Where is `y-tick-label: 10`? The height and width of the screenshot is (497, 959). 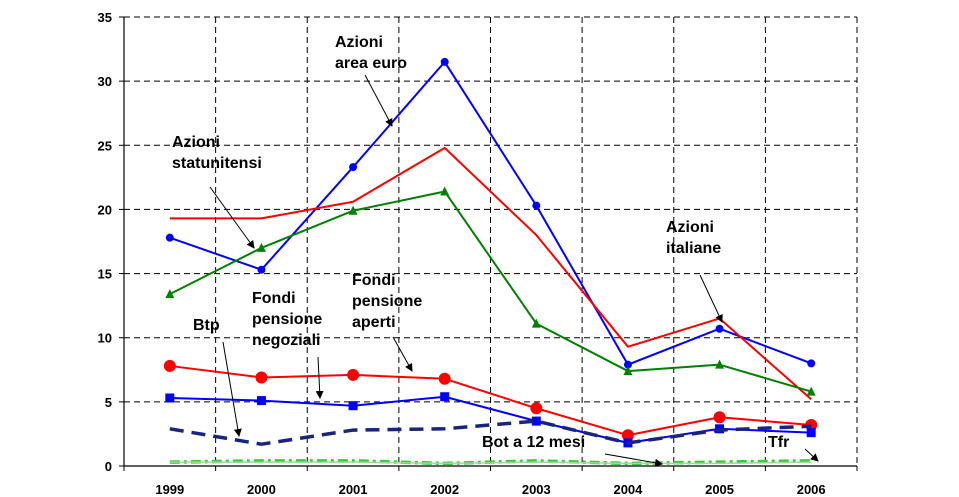 y-tick-label: 10 is located at coordinates (105, 338).